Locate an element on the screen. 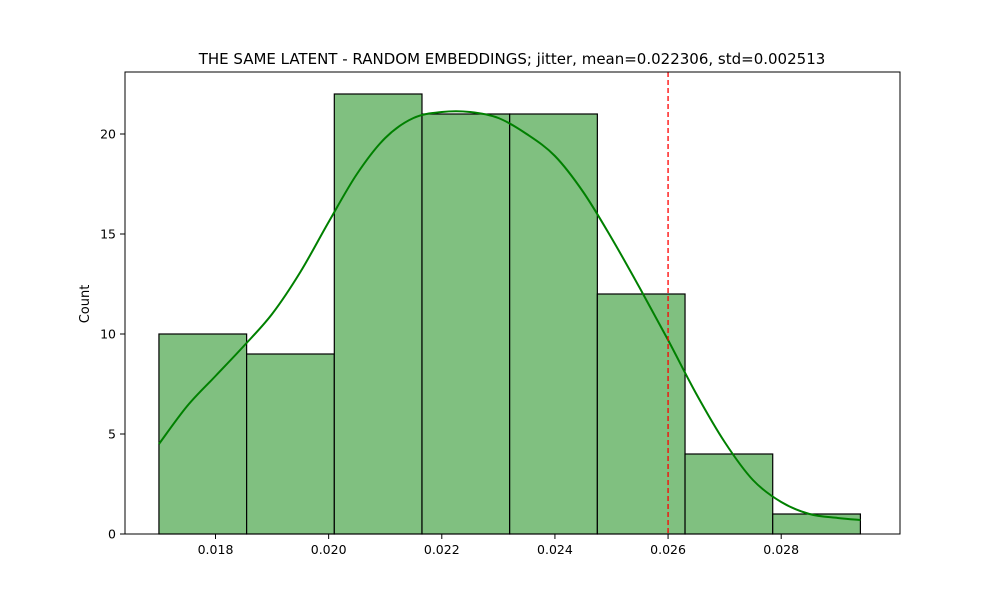 The width and height of the screenshot is (1000, 600). y-tick-label: 15 is located at coordinates (108, 234).